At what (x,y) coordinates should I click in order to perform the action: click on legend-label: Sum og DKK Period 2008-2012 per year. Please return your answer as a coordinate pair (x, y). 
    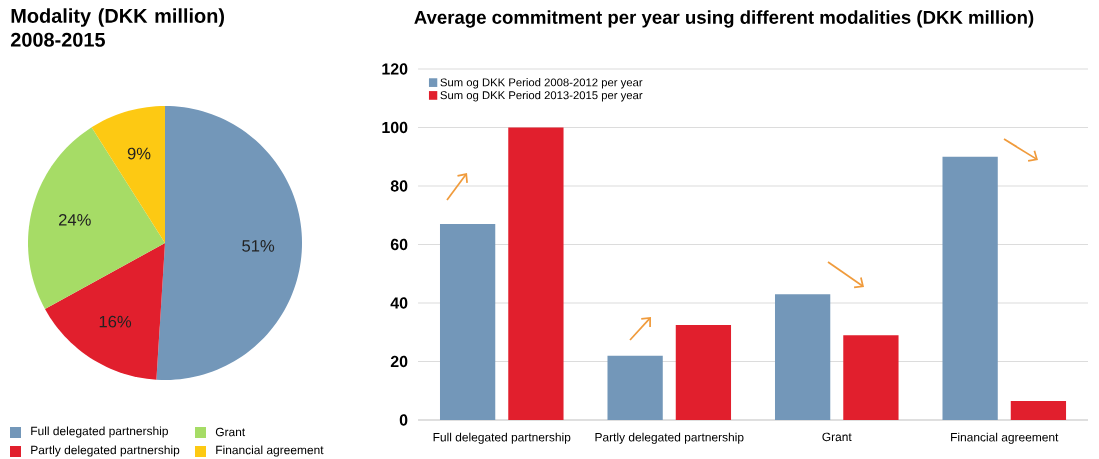
    Looking at the image, I should click on (541, 83).